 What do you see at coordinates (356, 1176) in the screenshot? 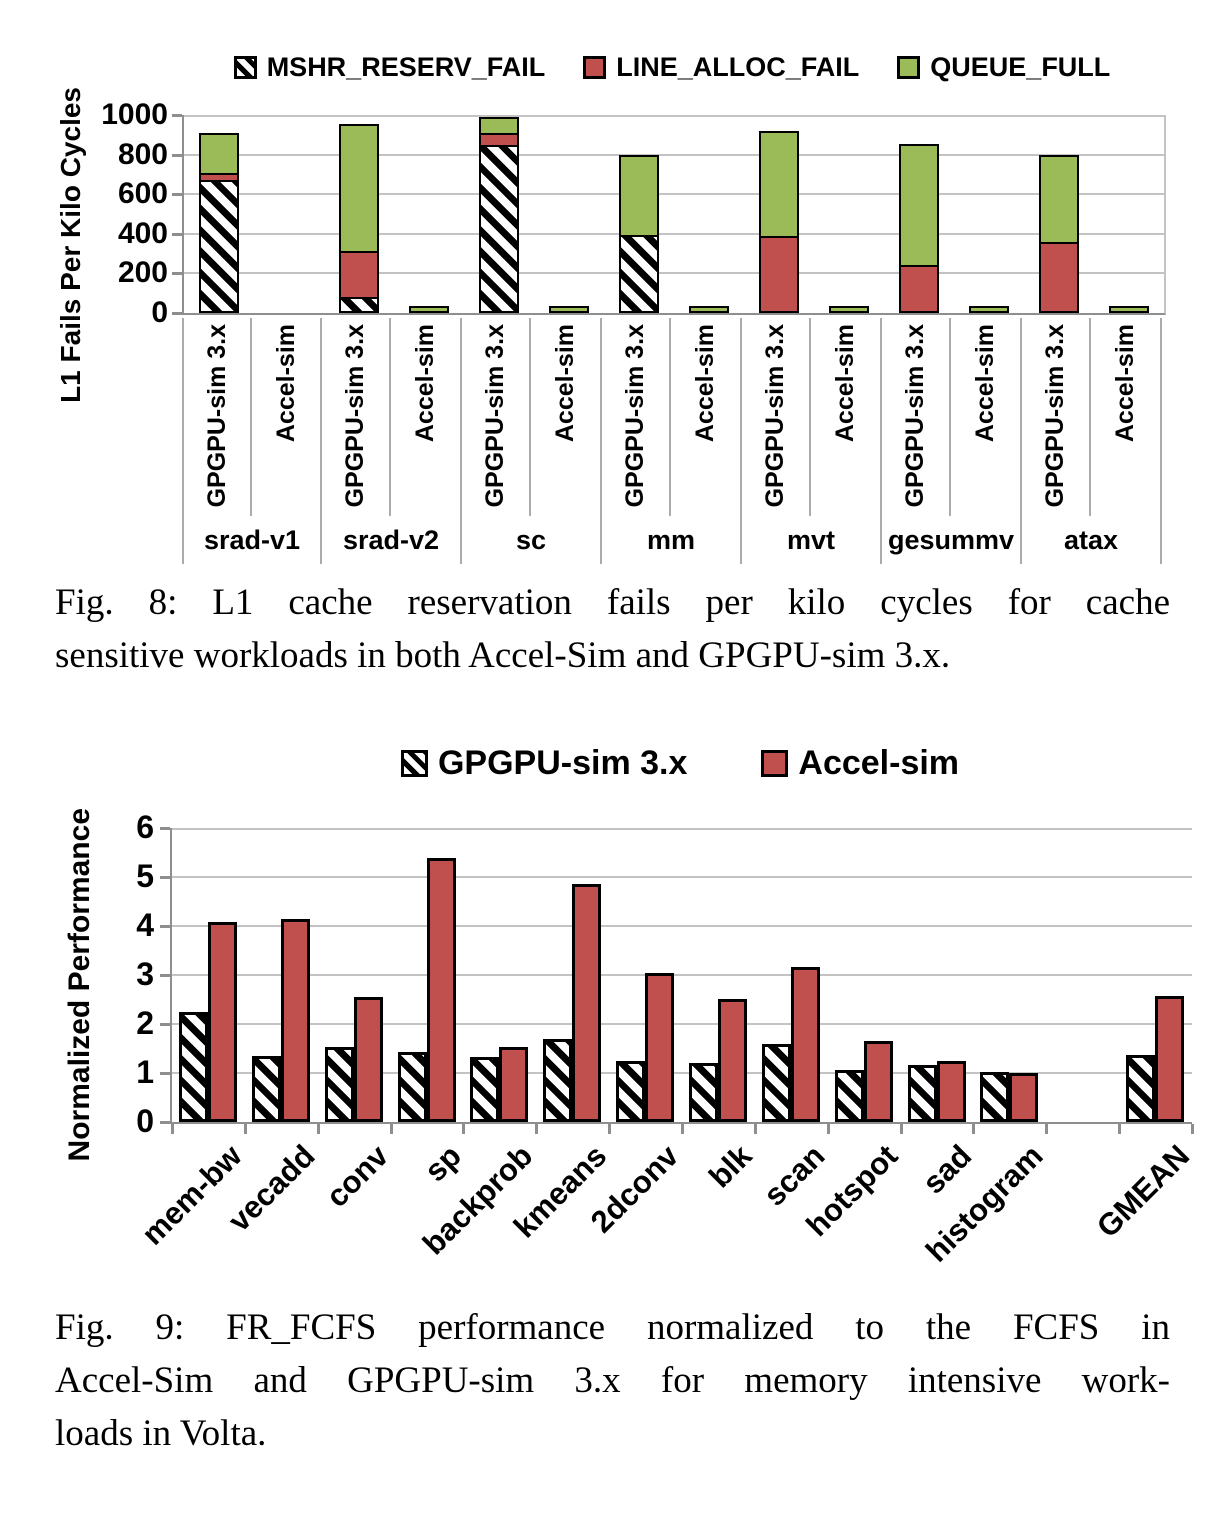
I see `fig9-x-label-conv: conv` at bounding box center [356, 1176].